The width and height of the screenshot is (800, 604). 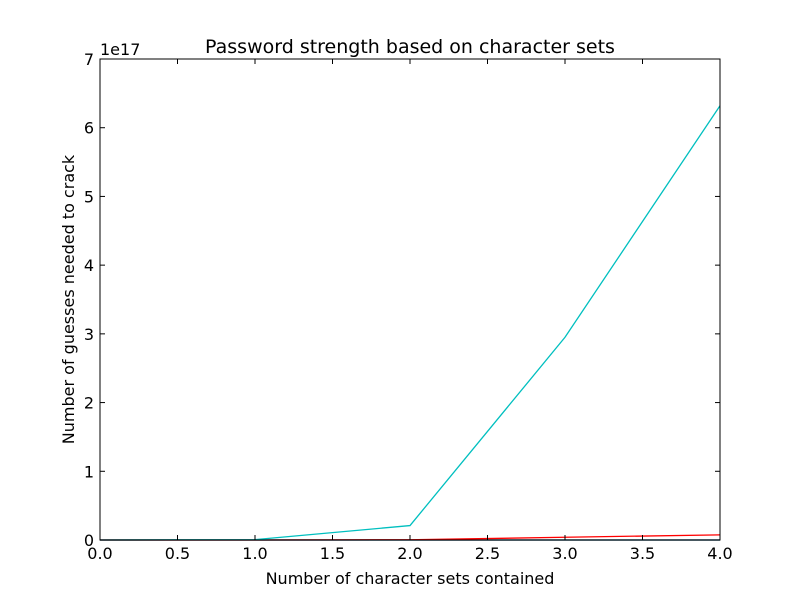 What do you see at coordinates (719, 553) in the screenshot?
I see `x-tick-label: 4.0` at bounding box center [719, 553].